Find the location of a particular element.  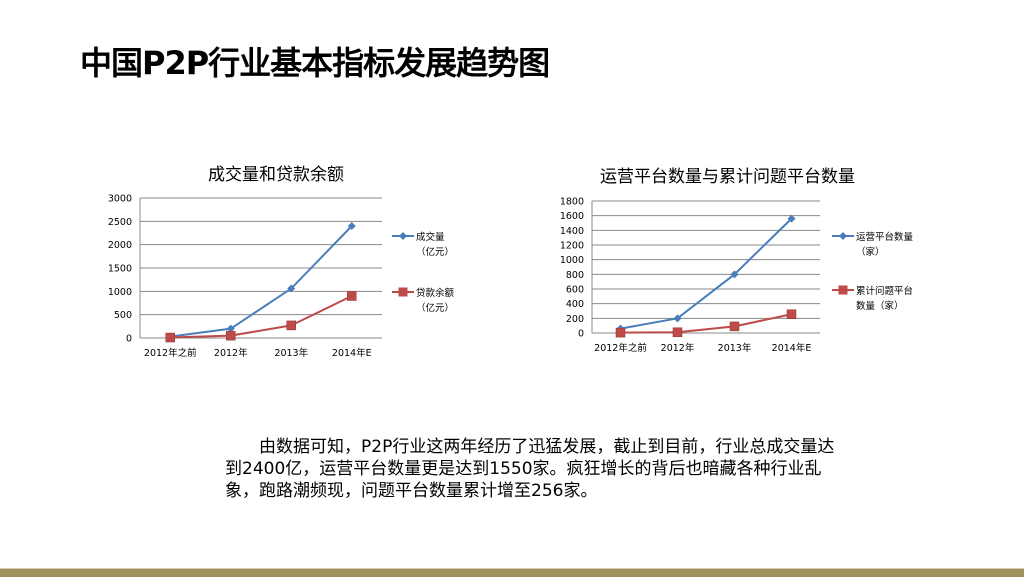

y-tick-label: 400 is located at coordinates (575, 304).